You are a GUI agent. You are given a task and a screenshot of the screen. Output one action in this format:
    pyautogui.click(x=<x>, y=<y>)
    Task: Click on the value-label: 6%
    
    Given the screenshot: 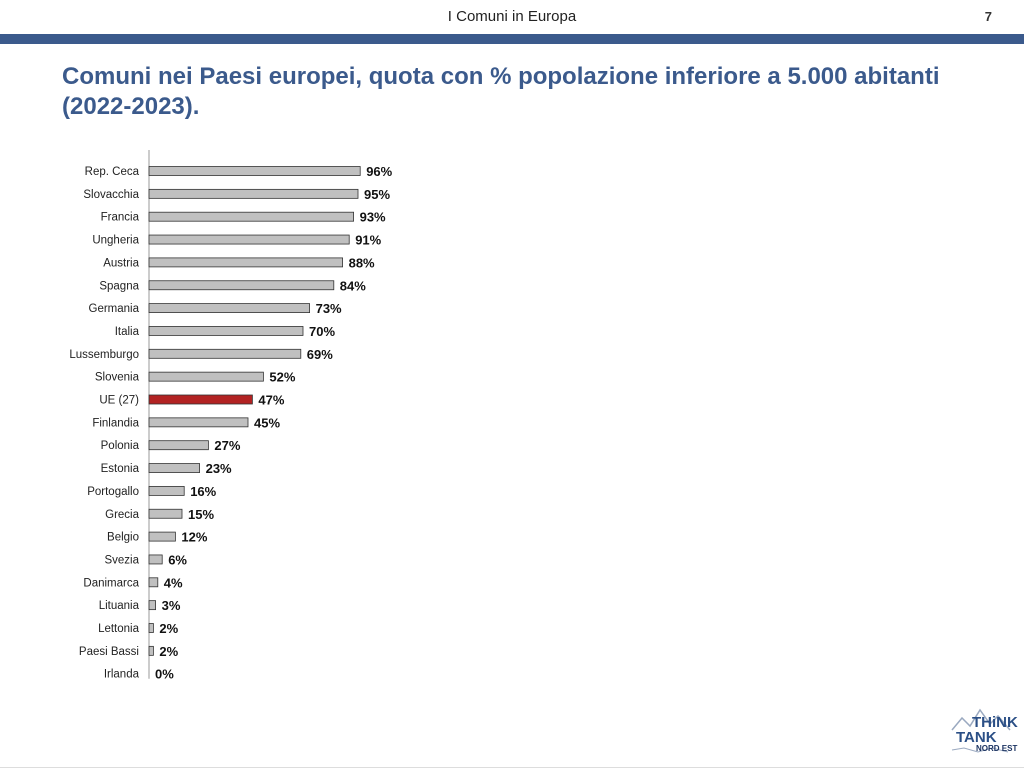 What is the action you would take?
    pyautogui.click(x=177, y=559)
    